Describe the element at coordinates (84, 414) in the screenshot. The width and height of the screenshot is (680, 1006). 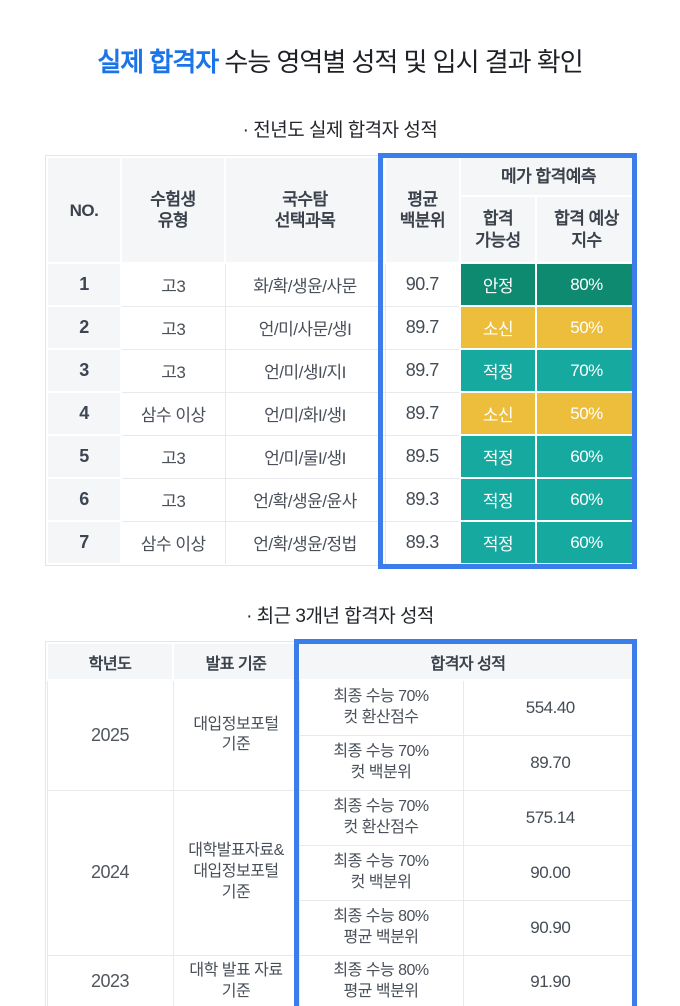
I see `row-number: 4` at that location.